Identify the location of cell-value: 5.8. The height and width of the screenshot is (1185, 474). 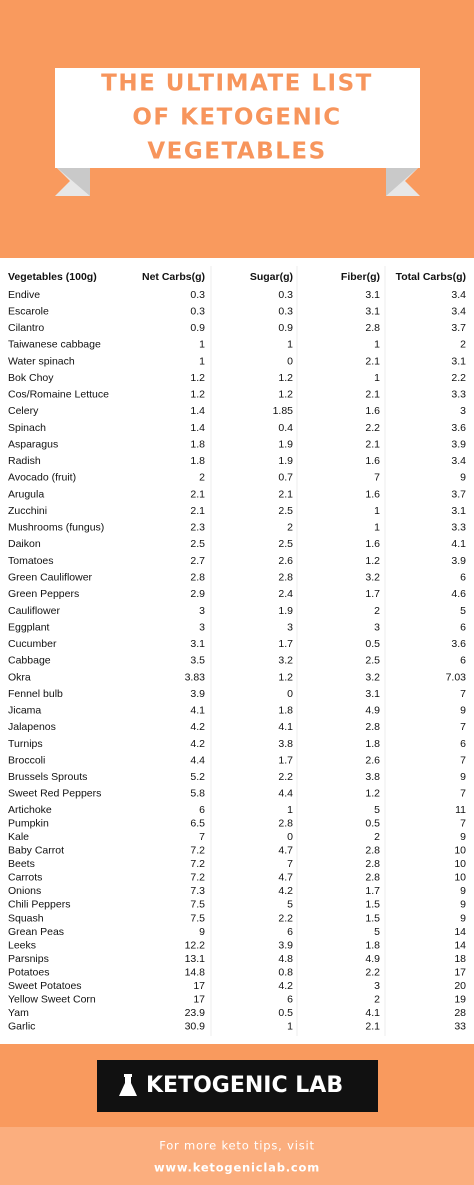
(197, 794).